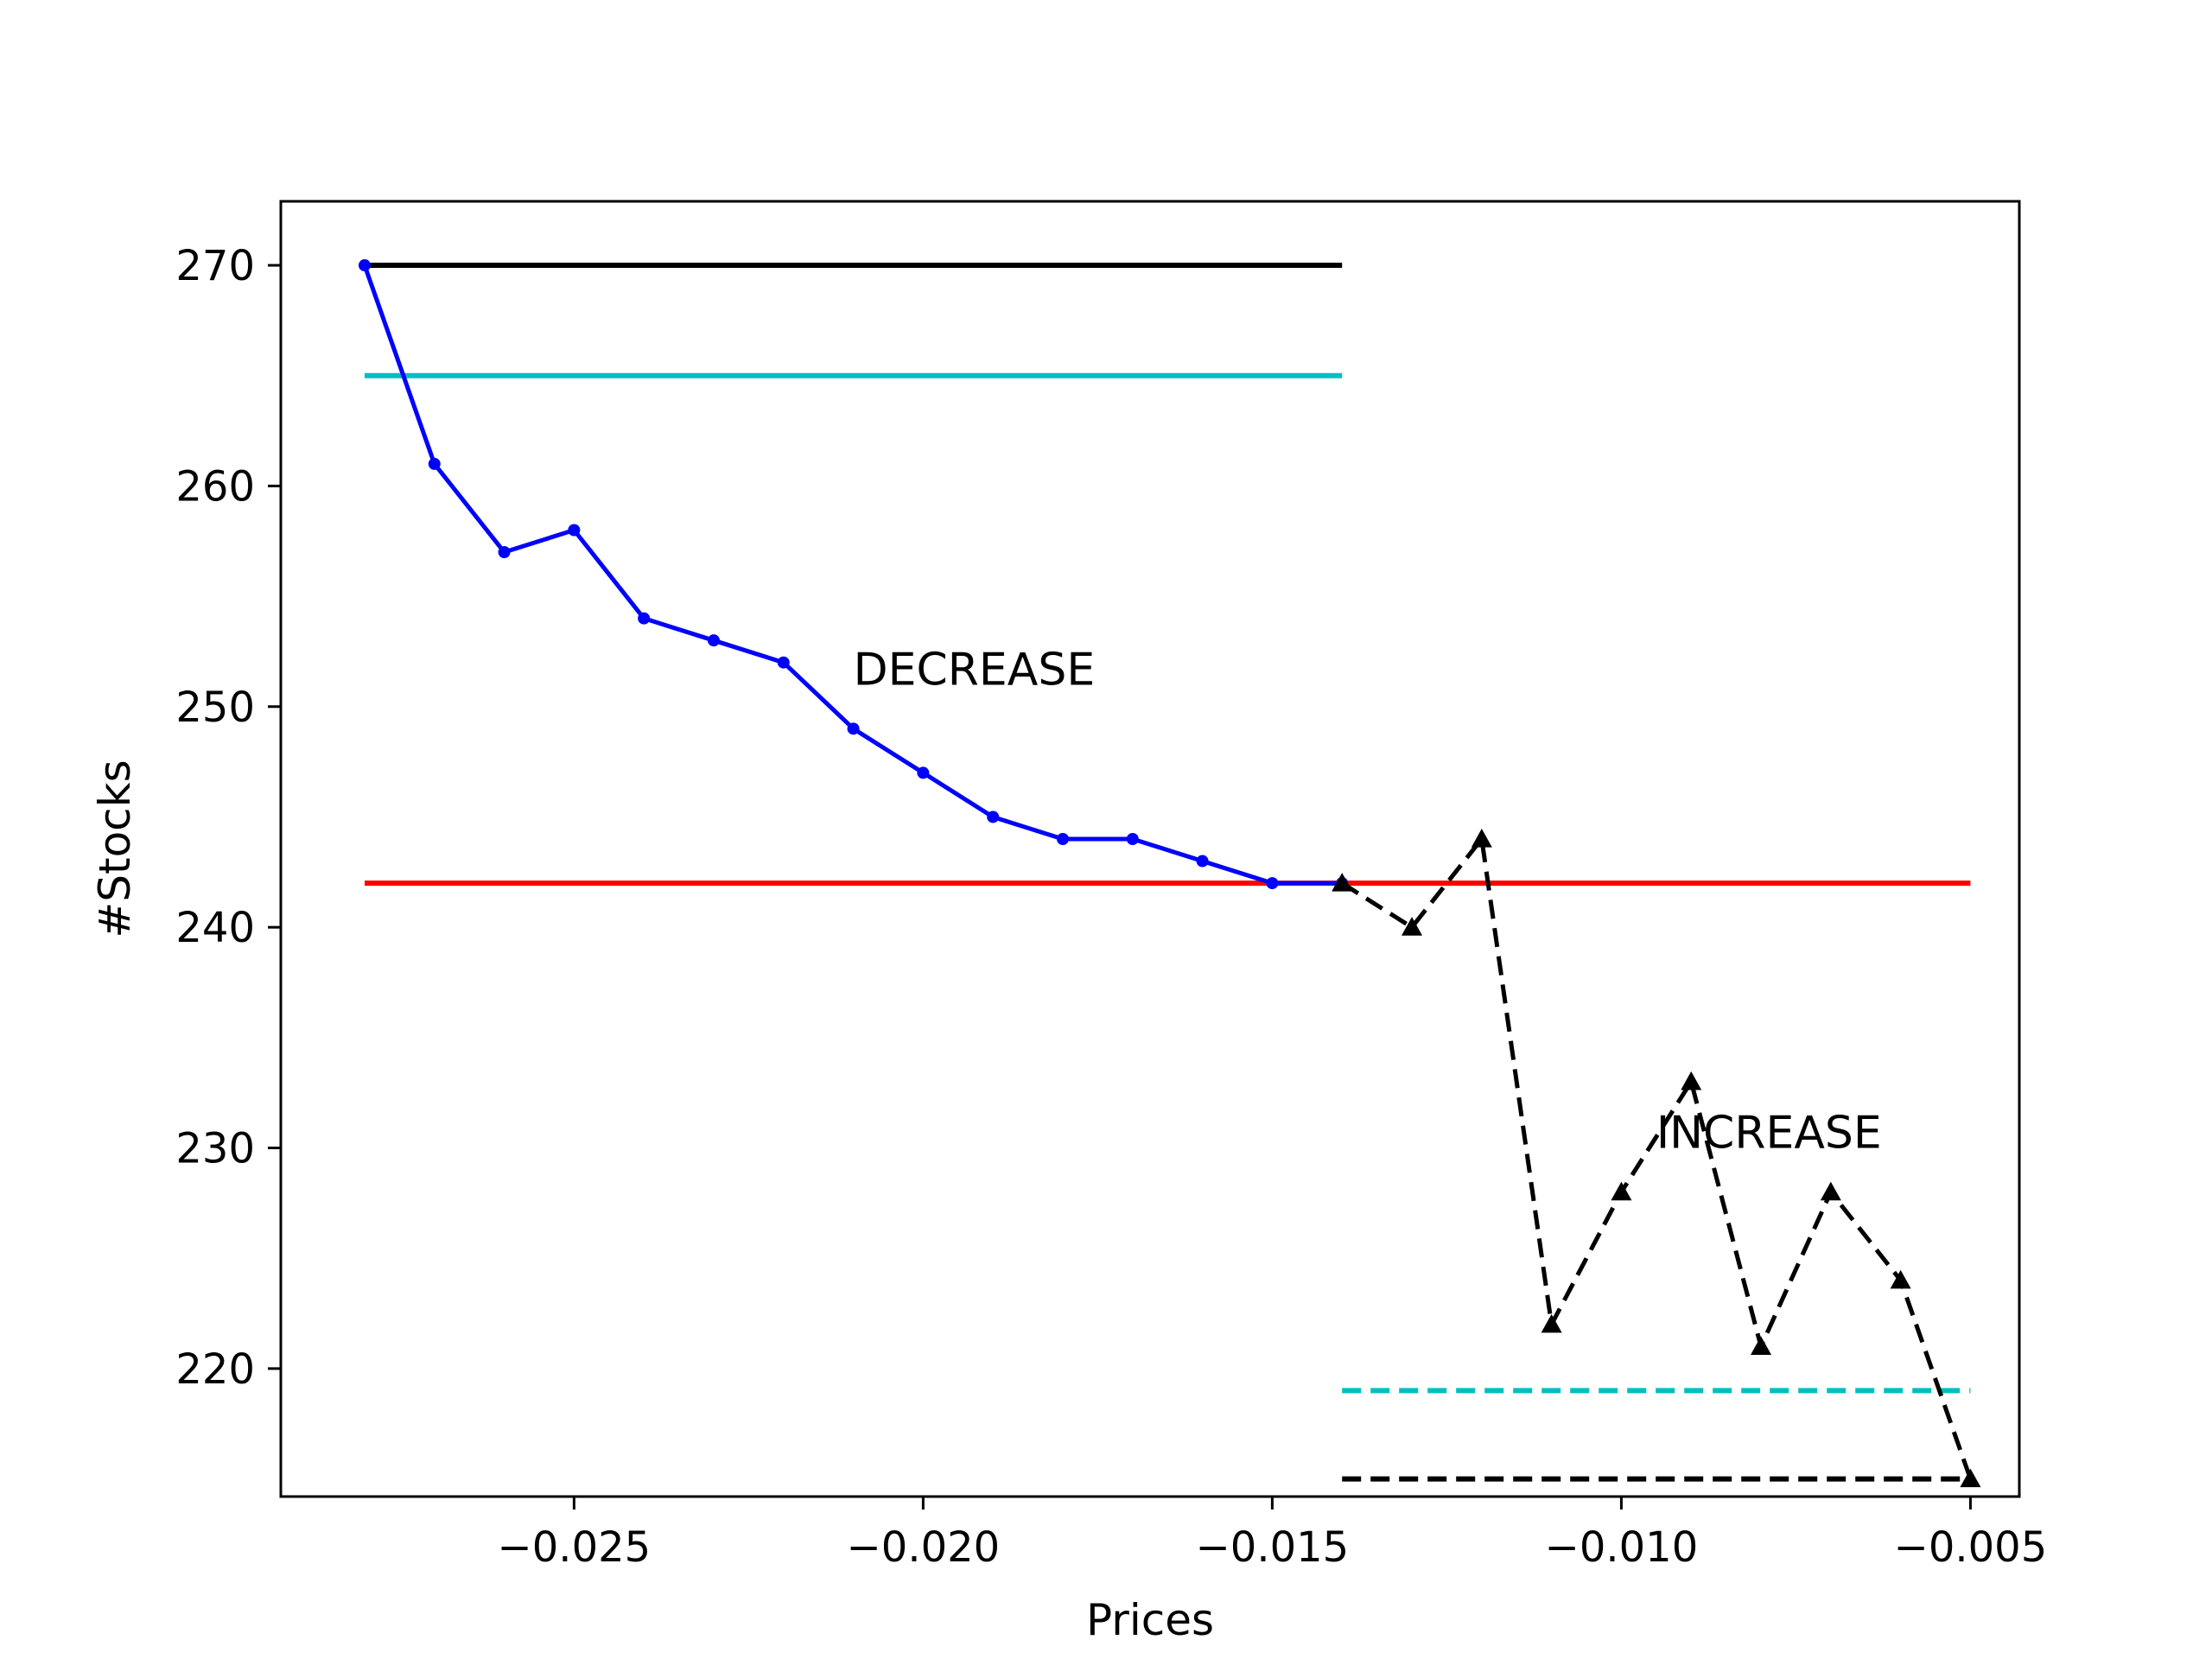 Image resolution: width=2212 pixels, height=1659 pixels. What do you see at coordinates (975, 670) in the screenshot?
I see `annotation-label: DECREASE` at bounding box center [975, 670].